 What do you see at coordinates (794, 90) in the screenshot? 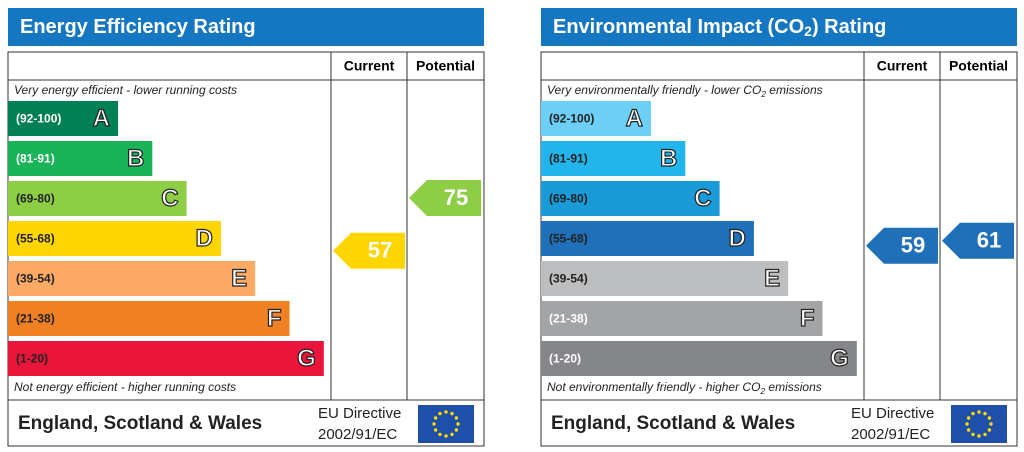
I see `top-note-part: emissions` at bounding box center [794, 90].